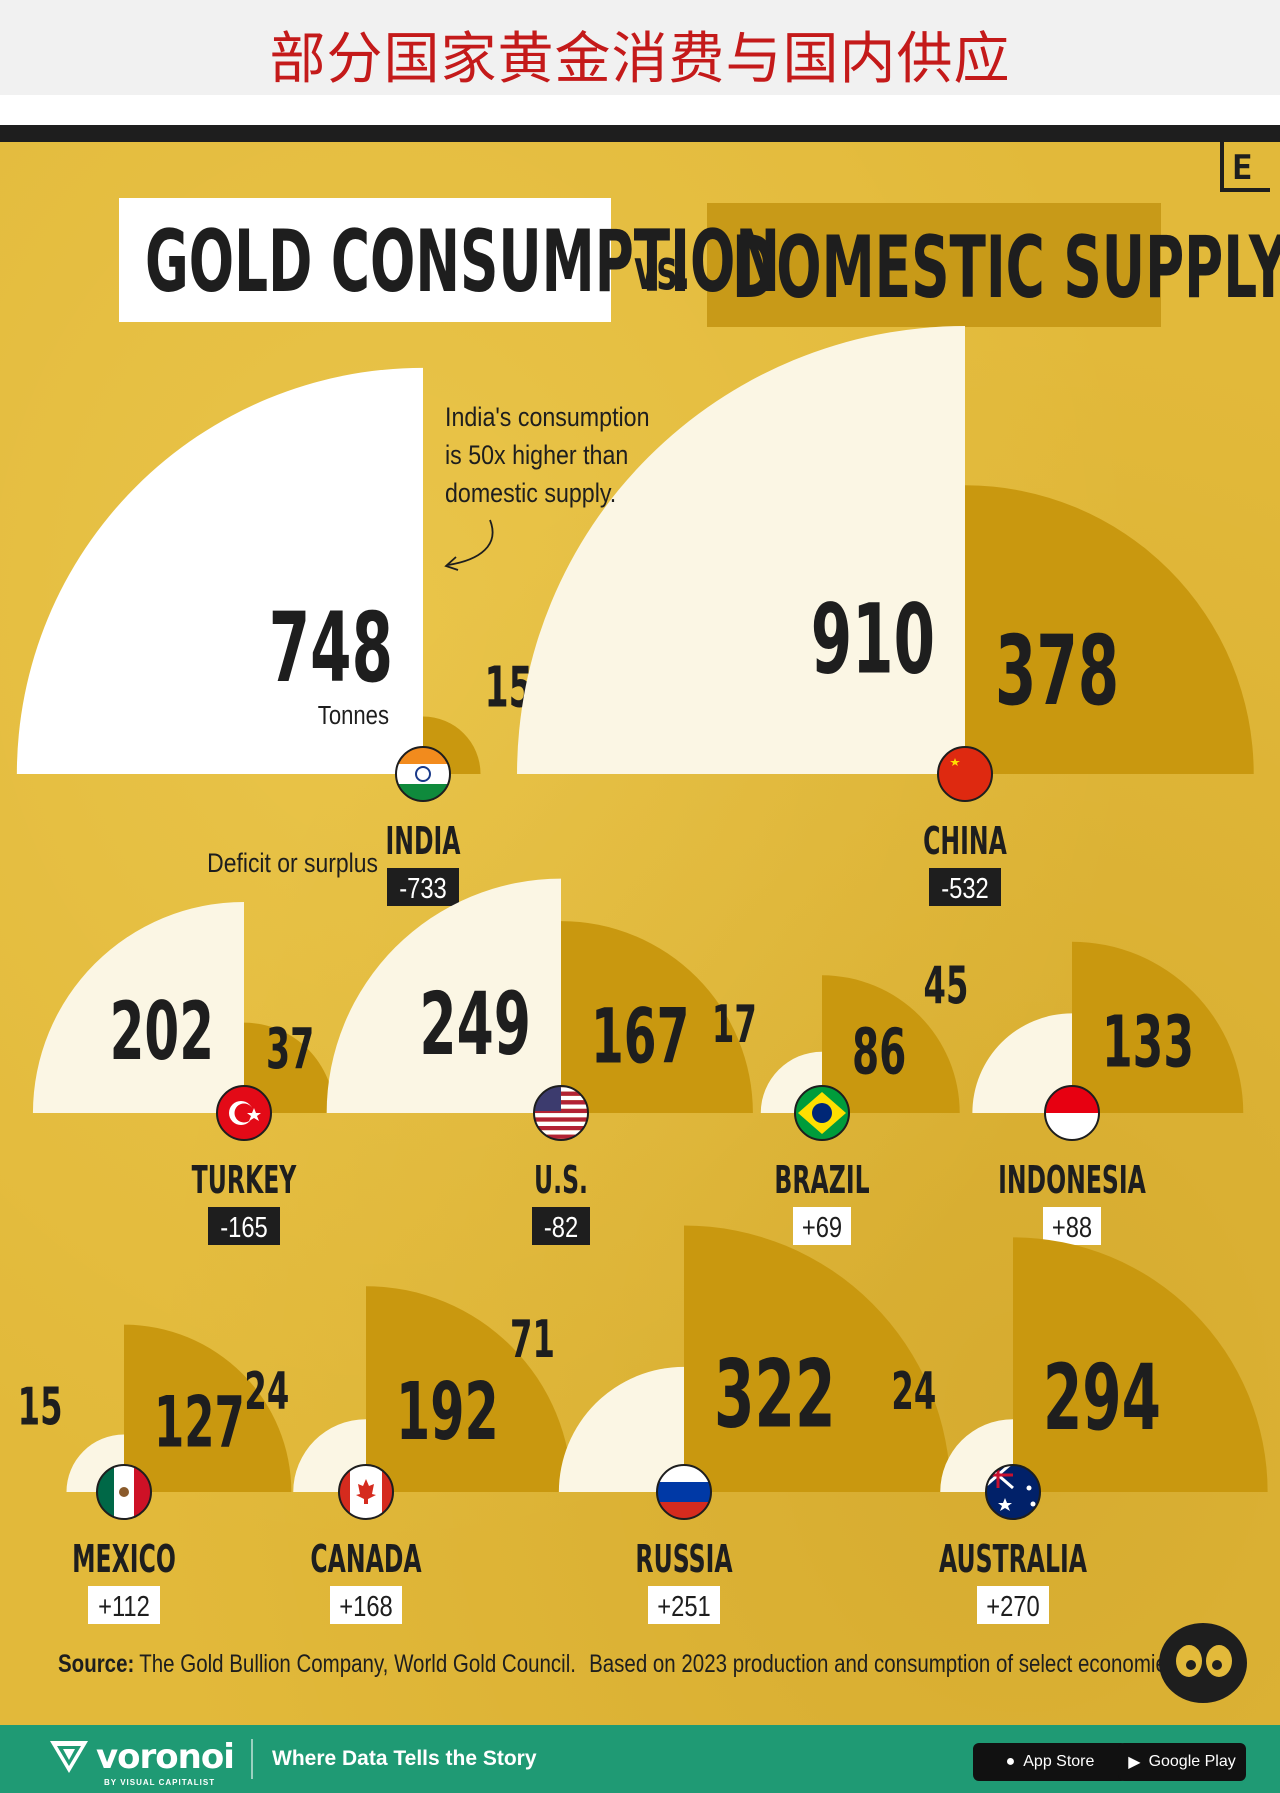 This screenshot has width=1280, height=1793. Describe the element at coordinates (69, 1757) in the screenshot. I see `voronoi-logo-icon` at that location.